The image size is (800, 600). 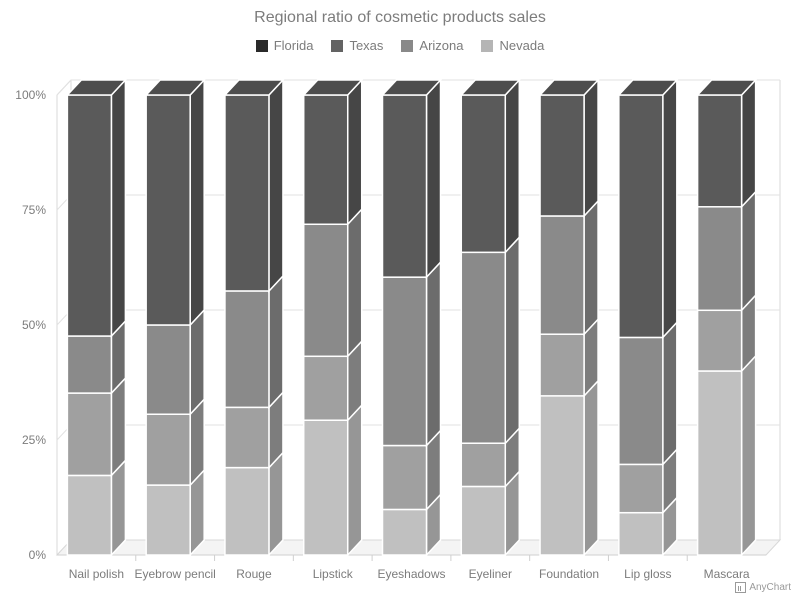 I want to click on legend-item-nevada: Nevada, so click(x=512, y=45).